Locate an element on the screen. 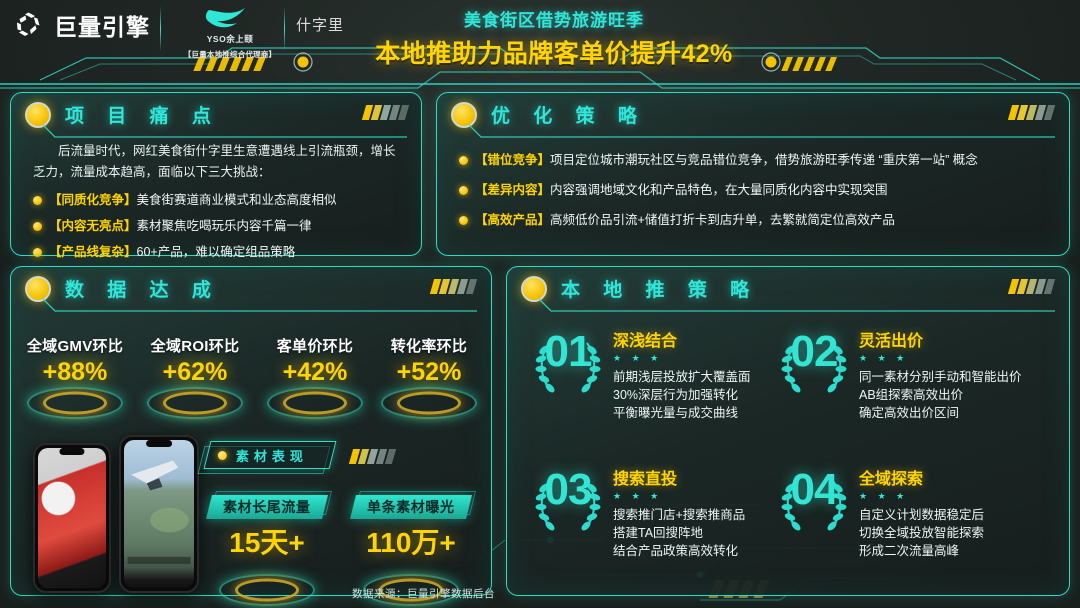  strategy-item-key: 【错位竞争】 is located at coordinates (513, 160).